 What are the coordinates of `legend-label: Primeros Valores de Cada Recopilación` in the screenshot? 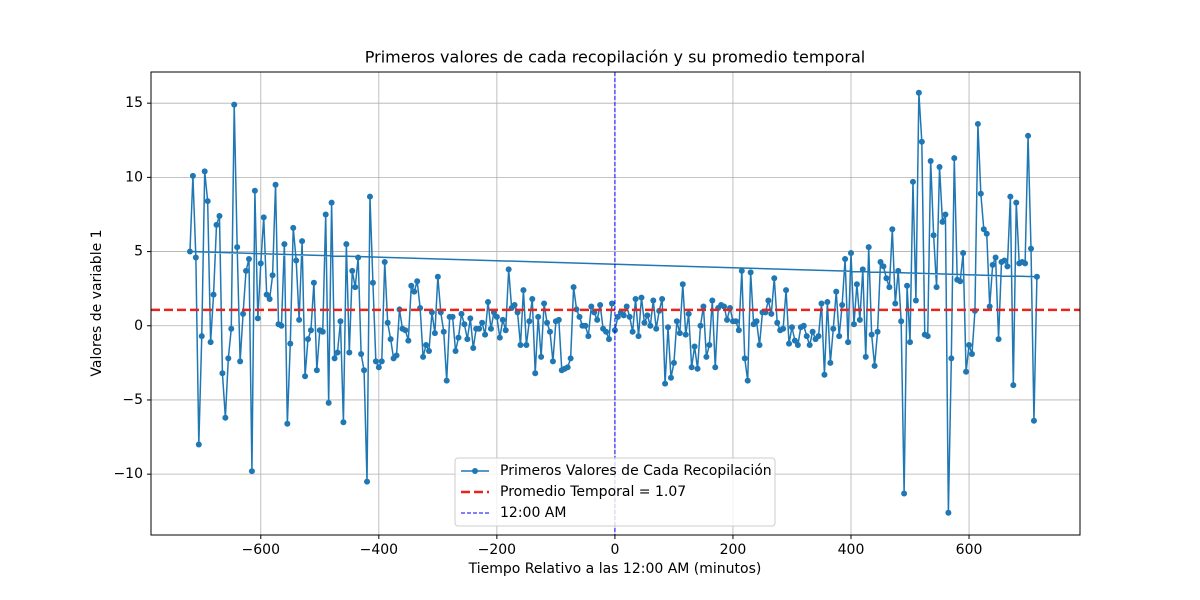 It's located at (636, 471).